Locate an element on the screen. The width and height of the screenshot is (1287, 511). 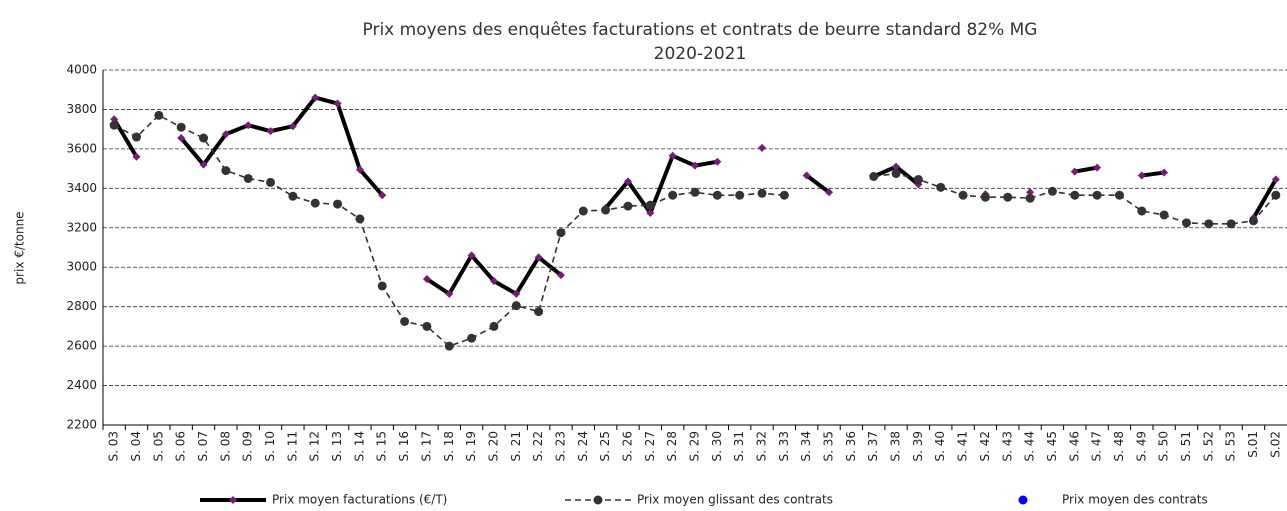
x-tick-label: S. 28 is located at coordinates (672, 446).